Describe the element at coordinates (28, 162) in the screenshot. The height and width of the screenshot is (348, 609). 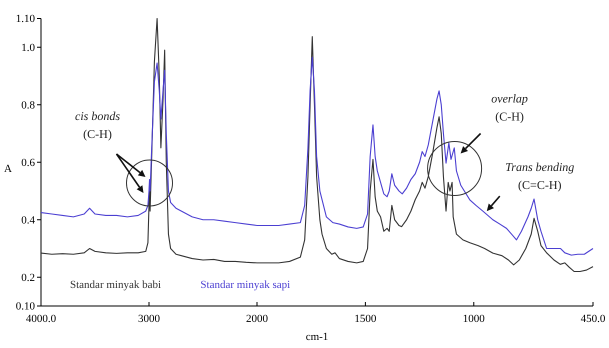
I see `y-tick-label: 0.6` at that location.